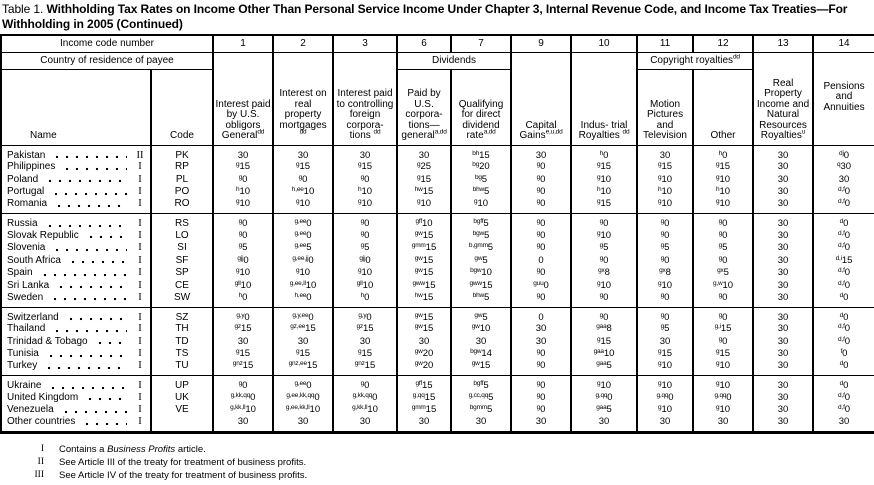  Describe the element at coordinates (303, 247) in the screenshot. I see `rate-cell: g,ee5` at that location.